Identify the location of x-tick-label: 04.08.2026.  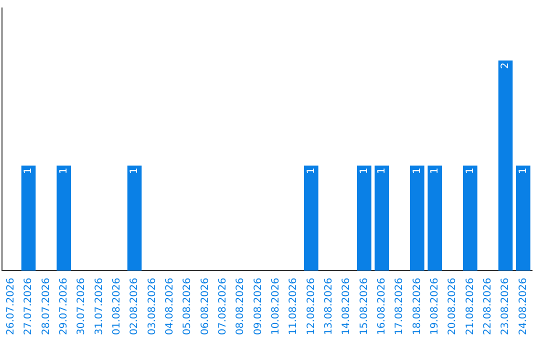
(170, 307).